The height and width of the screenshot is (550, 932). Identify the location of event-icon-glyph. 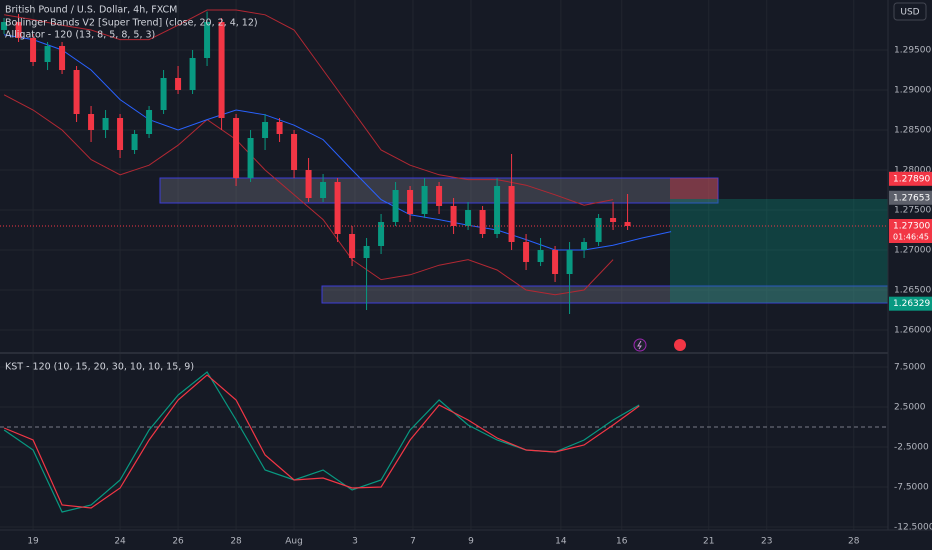
(639, 345).